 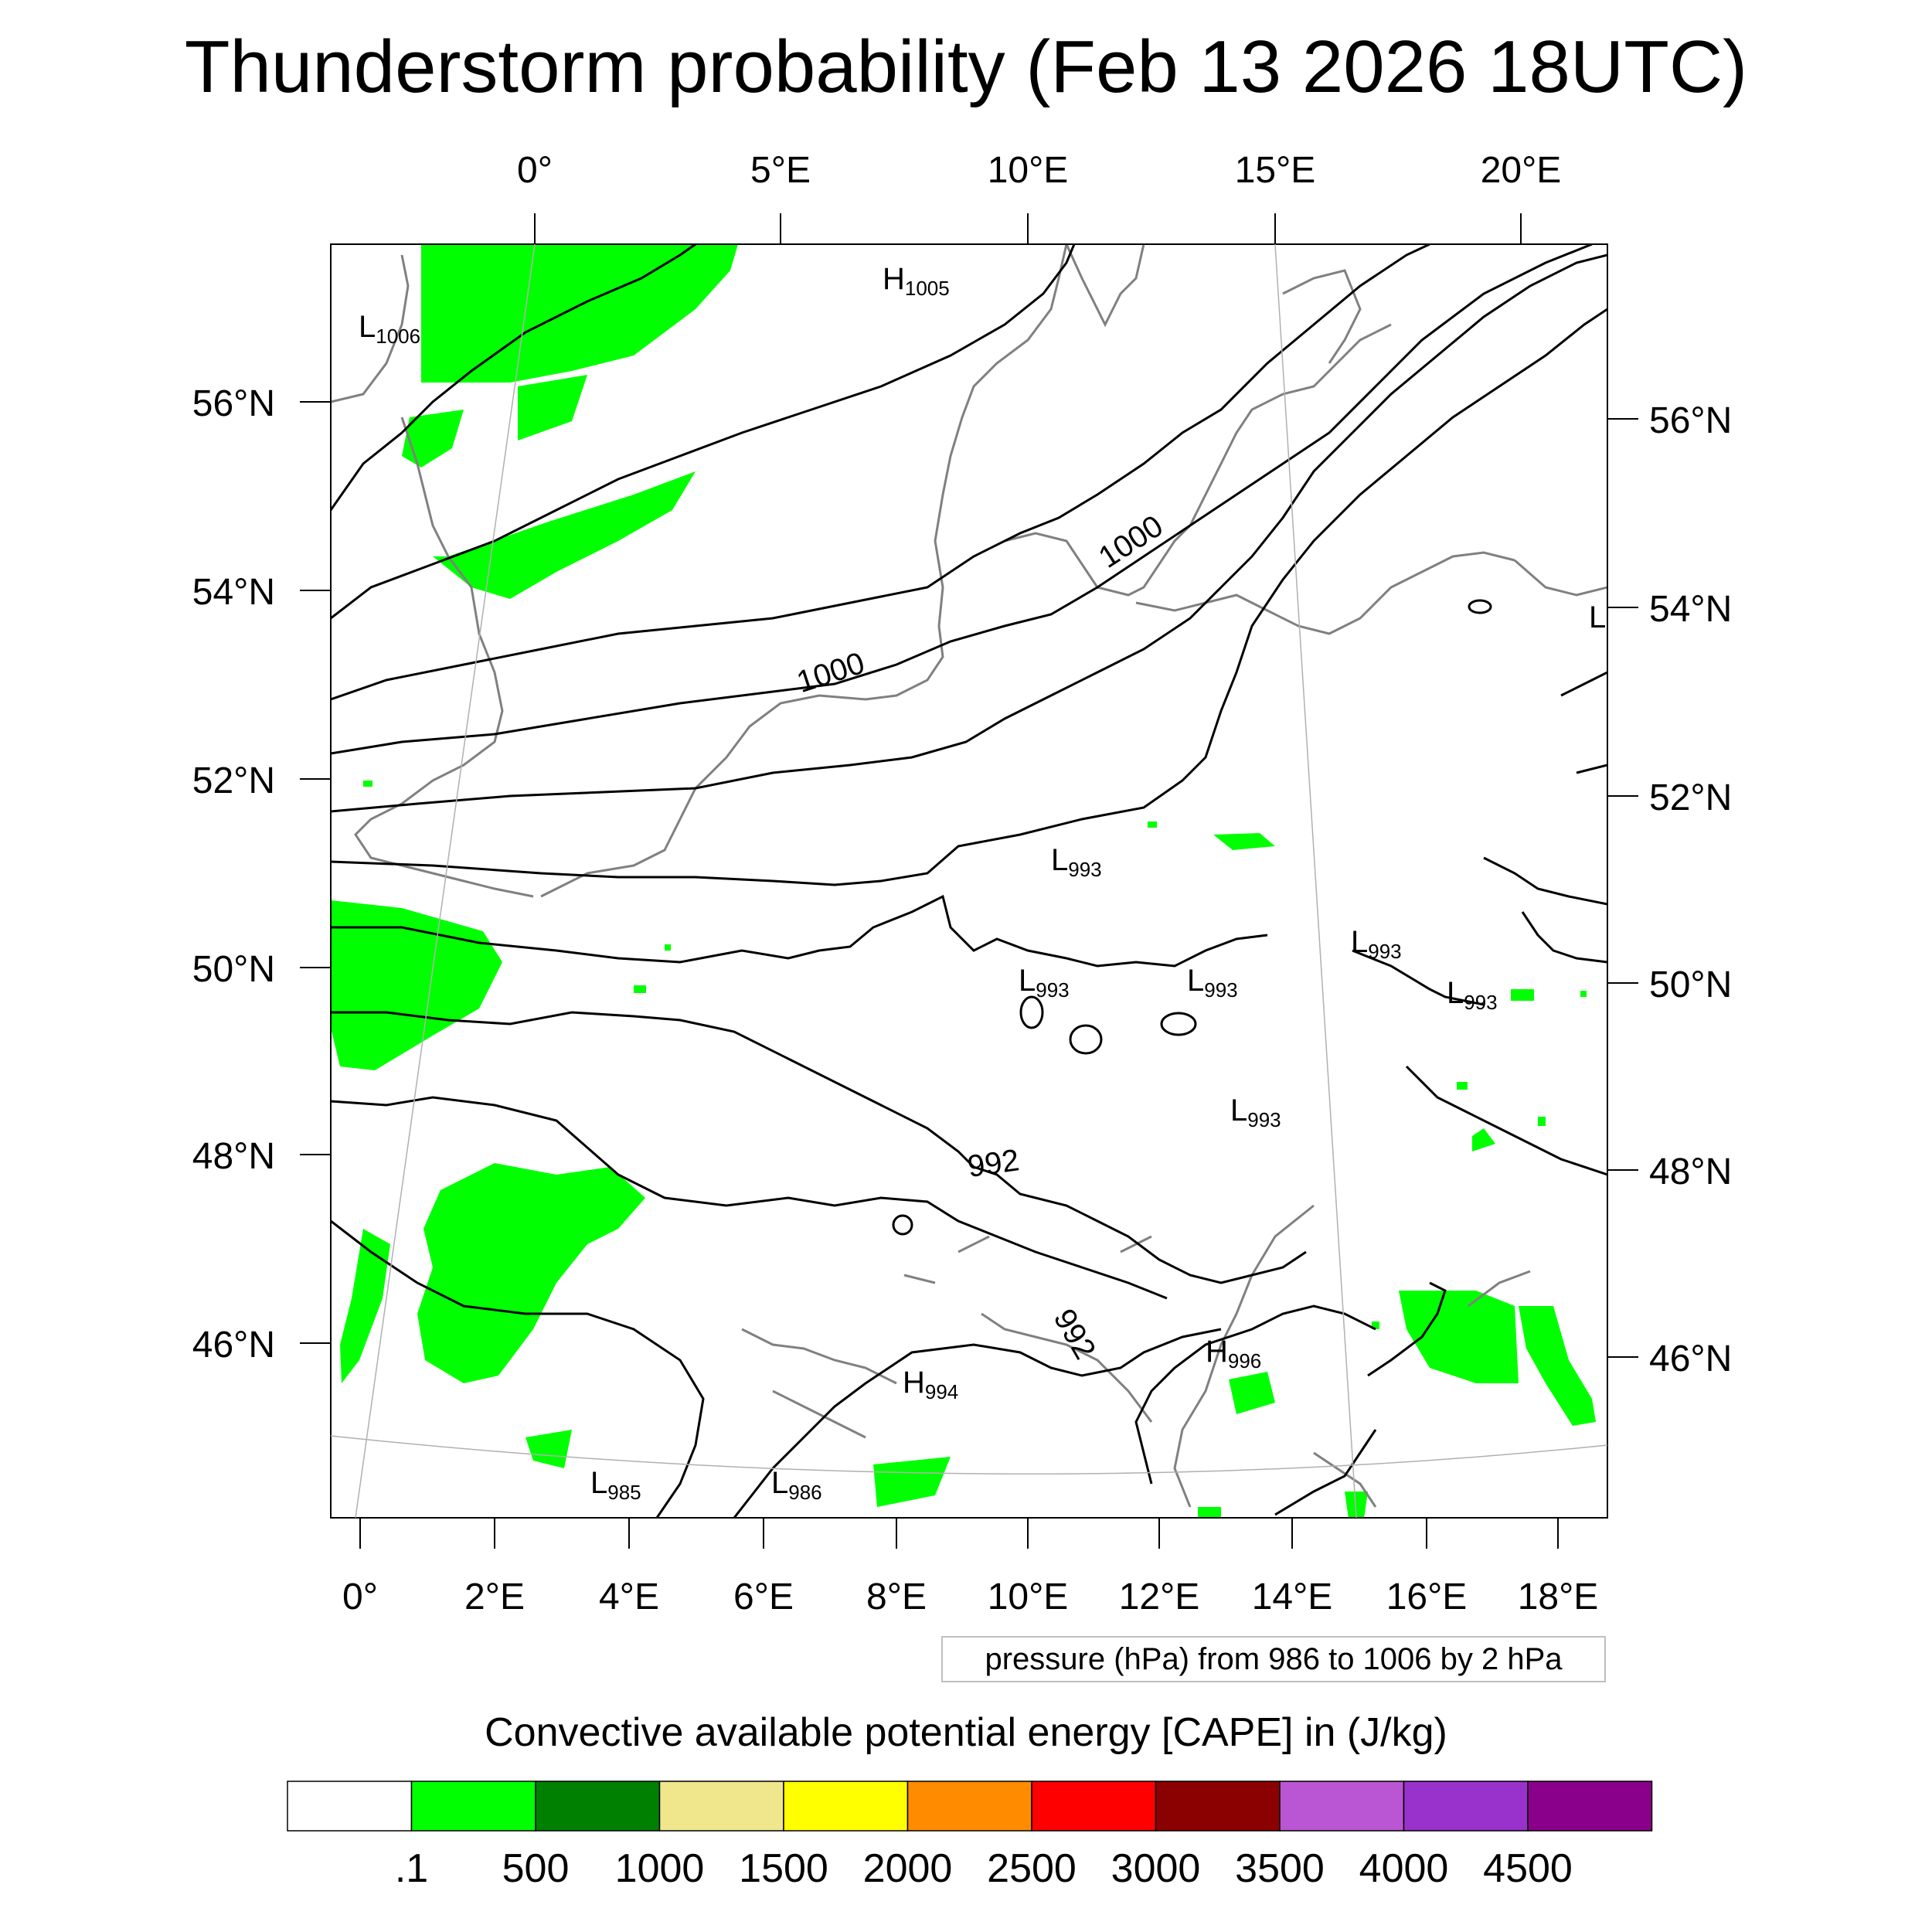 I want to click on bottom-lon-label: 4°E, so click(x=629, y=1597).